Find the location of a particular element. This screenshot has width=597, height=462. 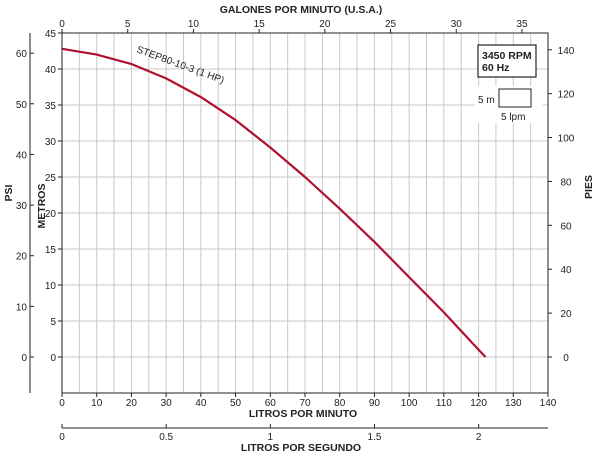

tick-label-lpm: 110 is located at coordinates (444, 403).